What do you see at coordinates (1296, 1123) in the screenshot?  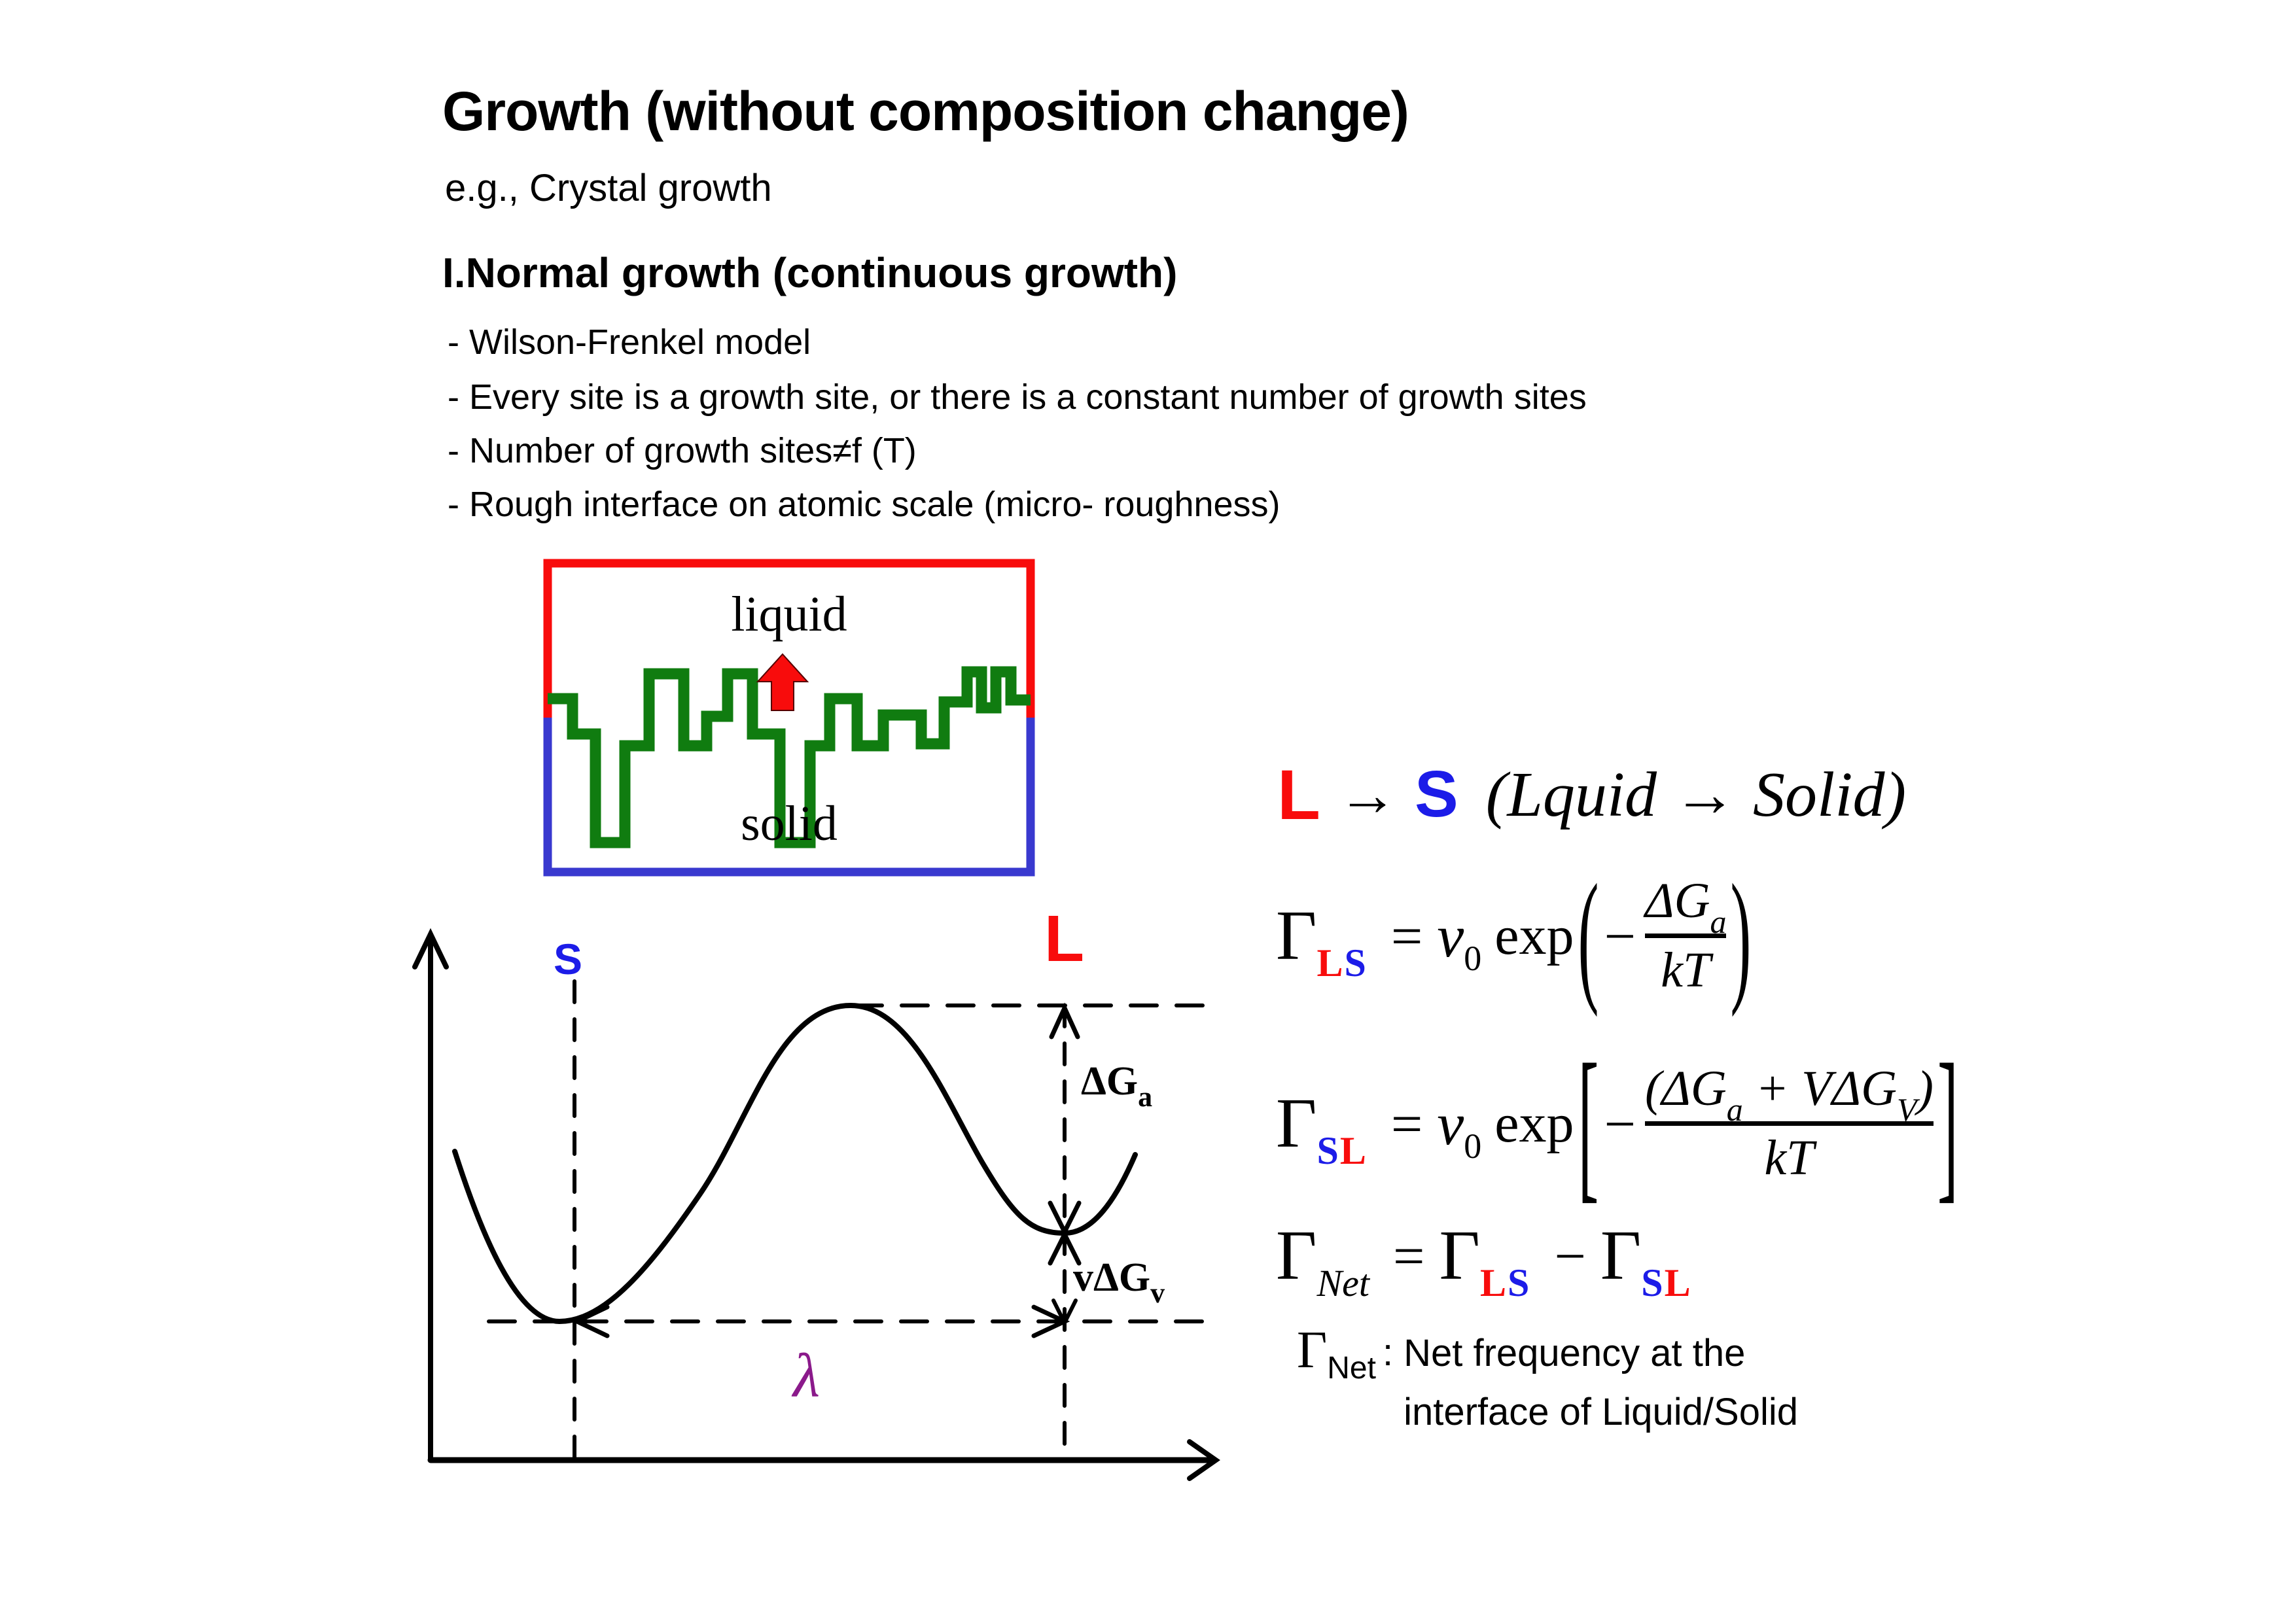 I see `eq2-gamma: Γ` at bounding box center [1296, 1123].